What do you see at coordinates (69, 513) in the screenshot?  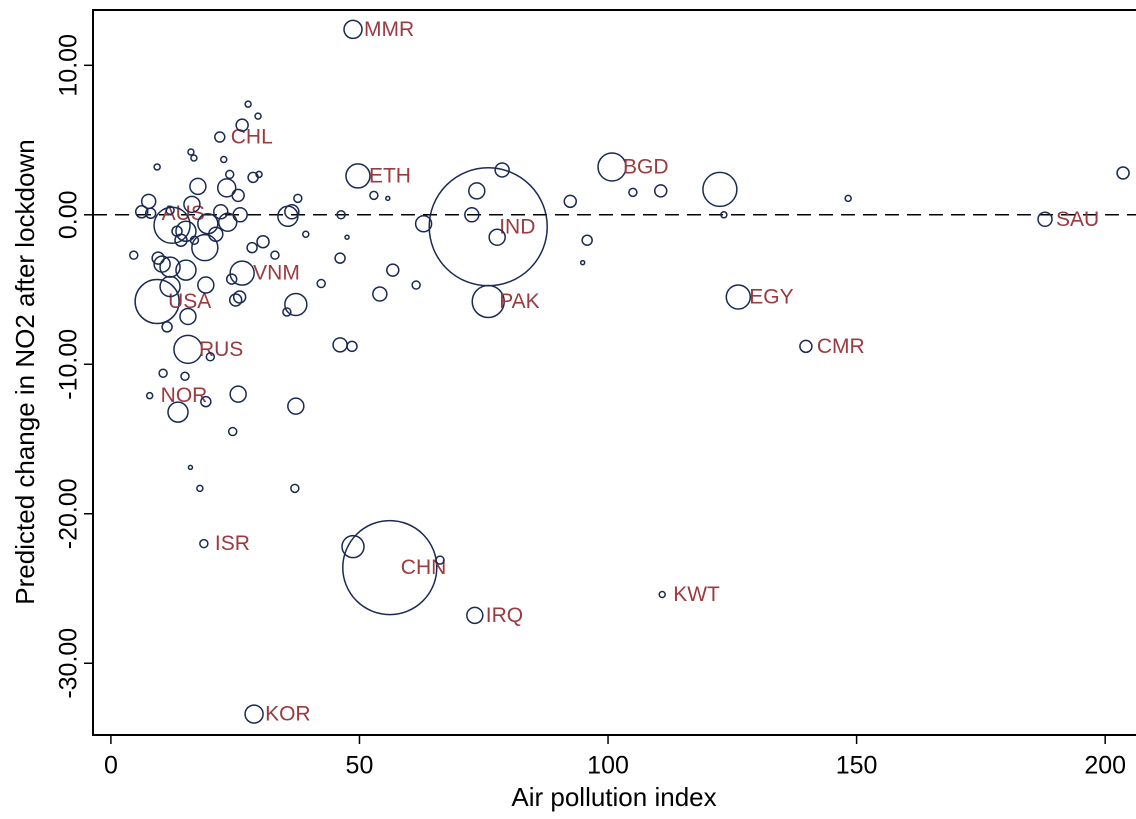 I see `y-tick-label: -20.00` at bounding box center [69, 513].